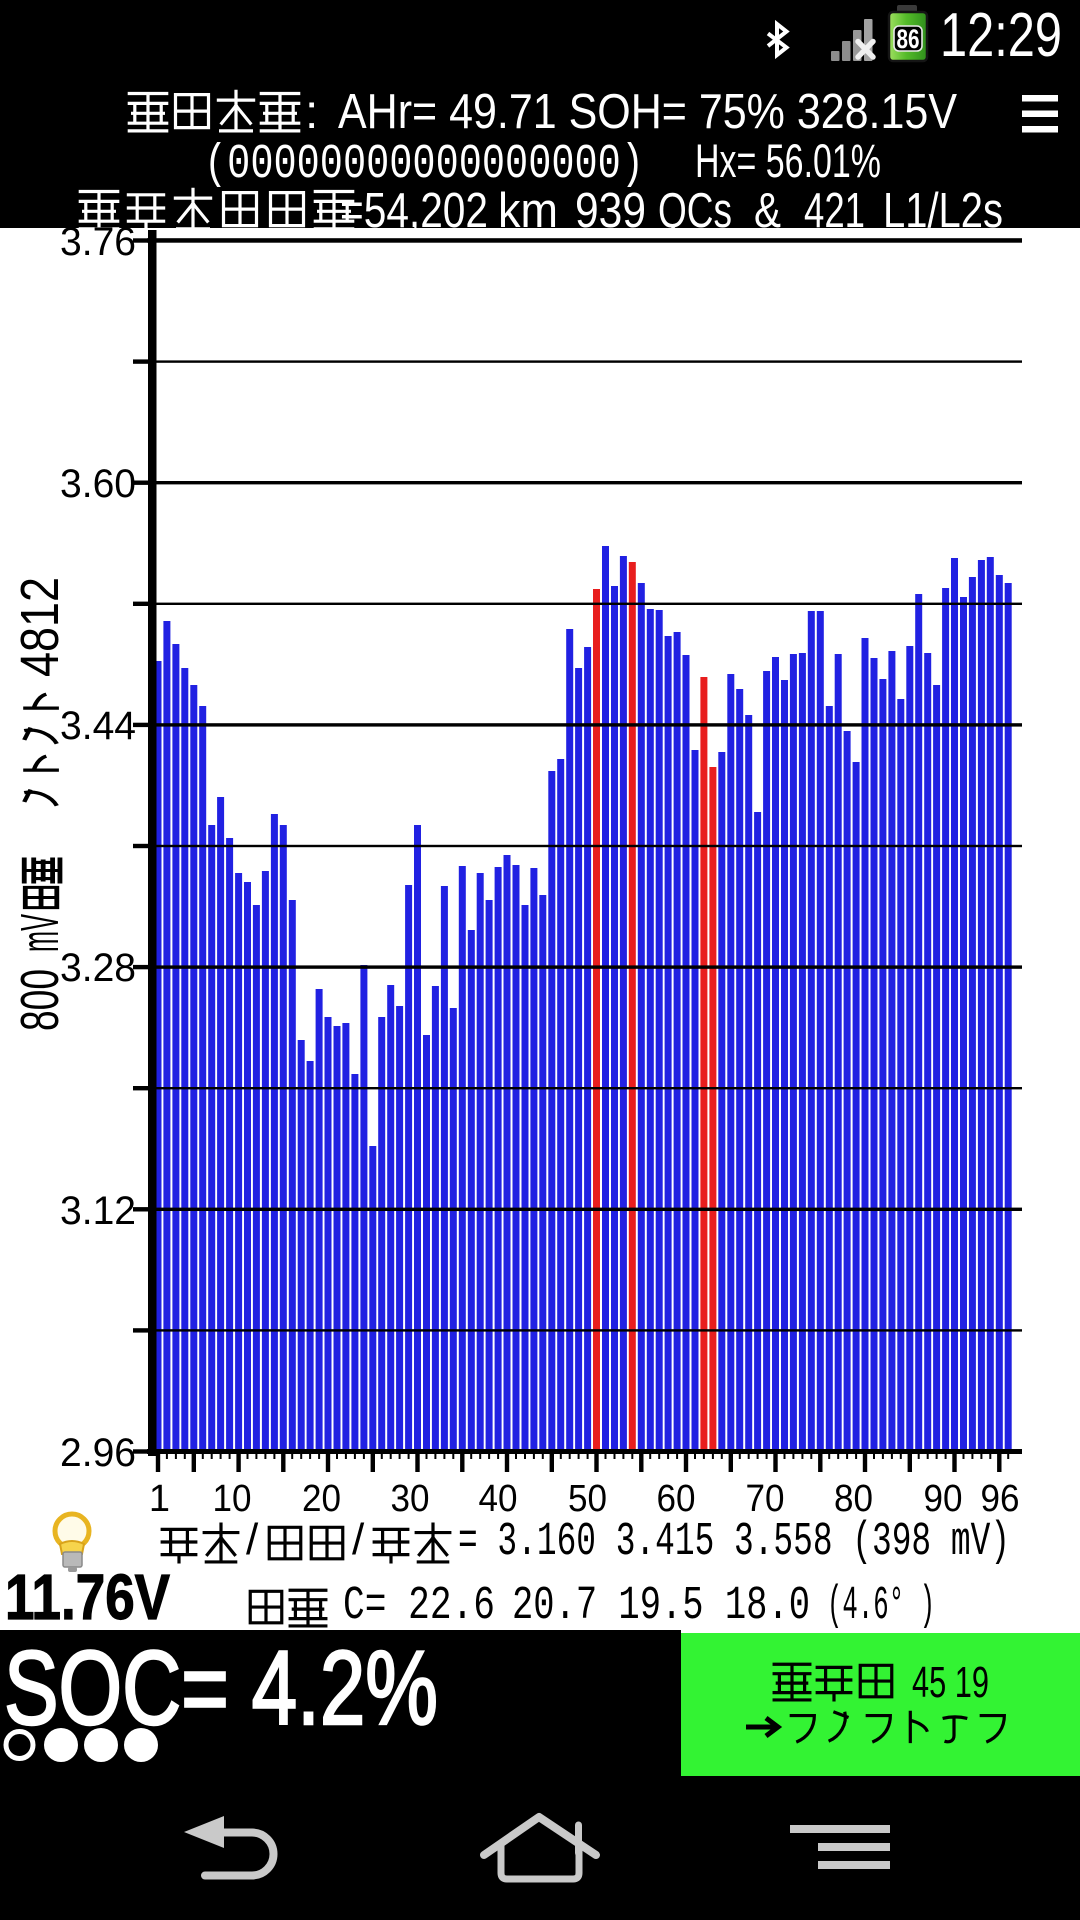  Describe the element at coordinates (87, 1597) in the screenshot. I see `svg-text: 11.76V` at that location.